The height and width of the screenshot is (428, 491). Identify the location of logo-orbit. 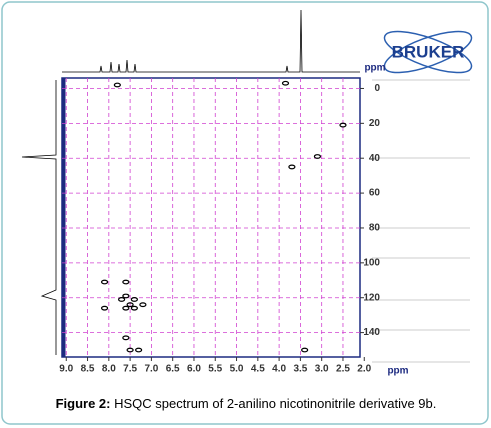
(428, 52).